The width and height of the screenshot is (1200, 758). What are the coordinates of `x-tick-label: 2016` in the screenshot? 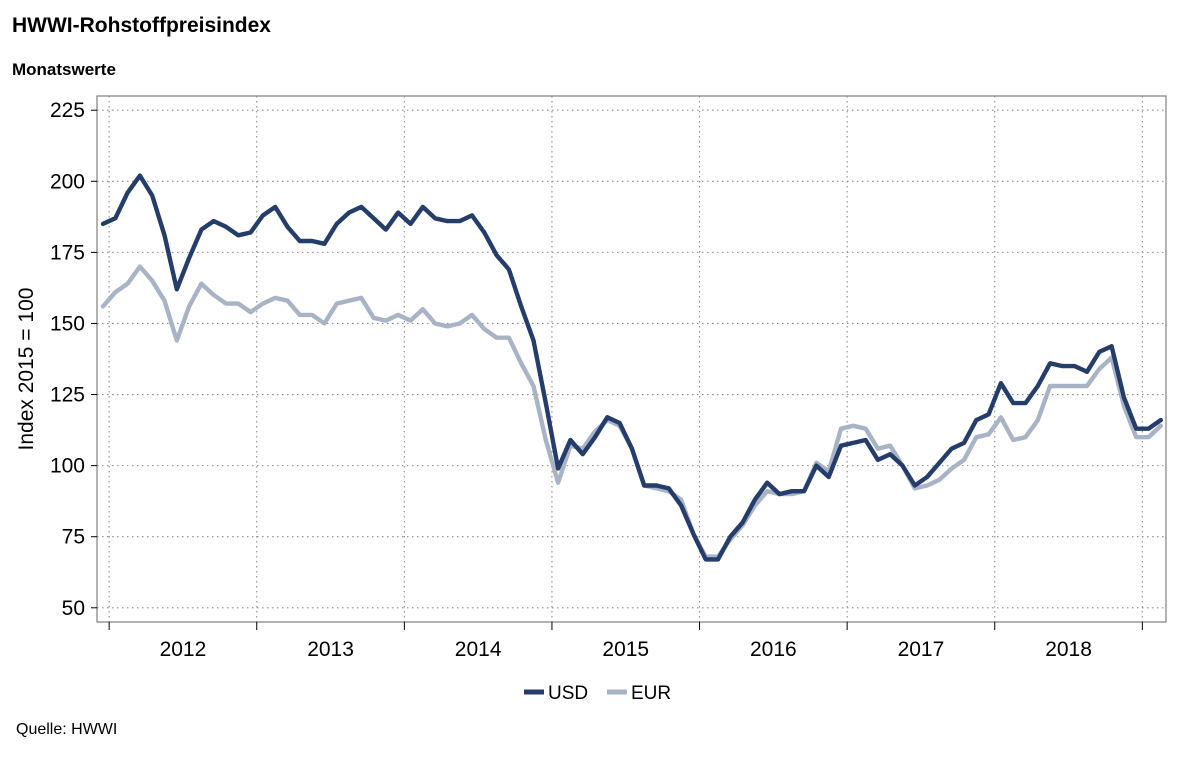 It's located at (773, 649).